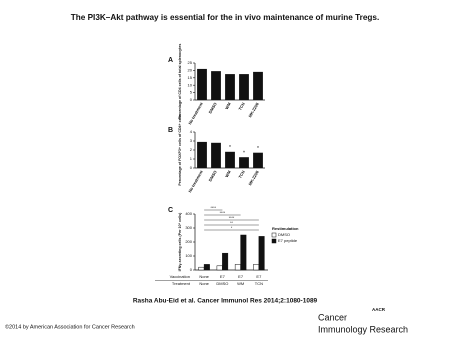 The height and width of the screenshot is (338, 450). What do you see at coordinates (180, 149) in the screenshot?
I see `y-axis-label: Percentage of FOXP3+ cells of CD4+ cells` at bounding box center [180, 149].